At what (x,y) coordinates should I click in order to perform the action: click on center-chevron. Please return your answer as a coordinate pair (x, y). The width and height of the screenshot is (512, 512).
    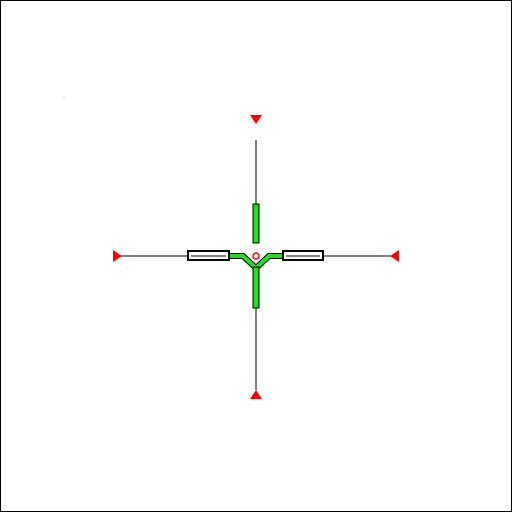
    Looking at the image, I should click on (256, 281).